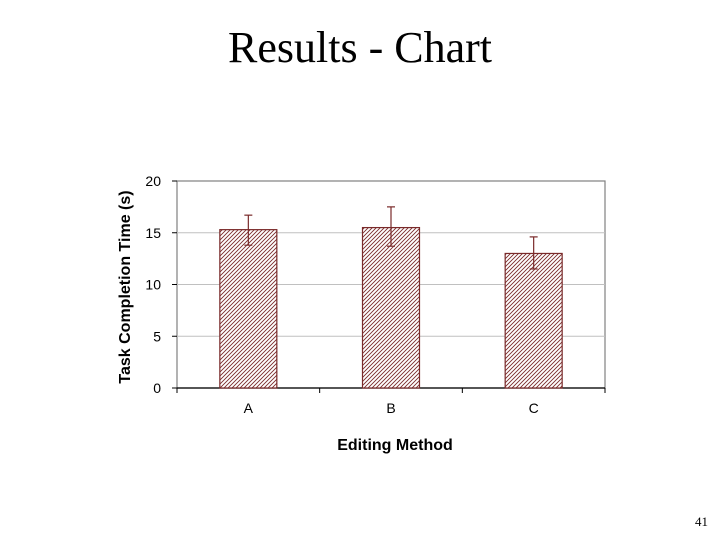 This screenshot has width=720, height=540. I want to click on x-axis-title: Editing Method, so click(395, 445).